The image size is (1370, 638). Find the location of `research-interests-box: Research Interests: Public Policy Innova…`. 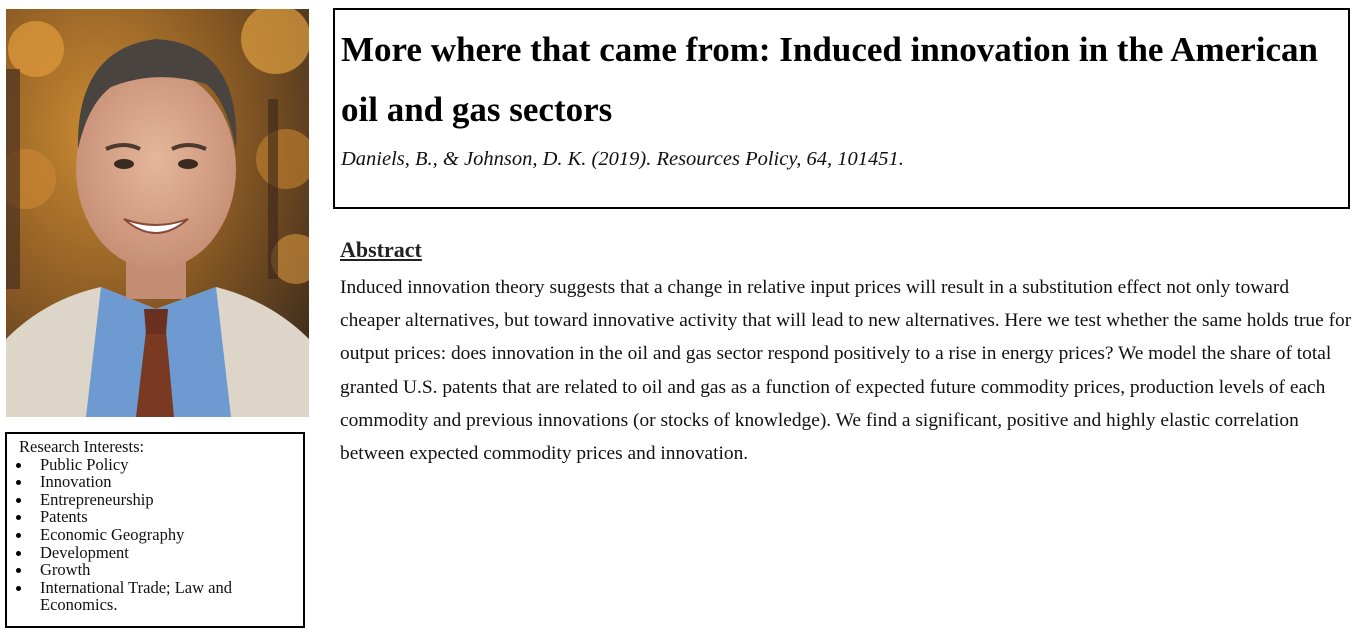

research-interests-box: Research Interests: Public Policy Innova… is located at coordinates (155, 530).